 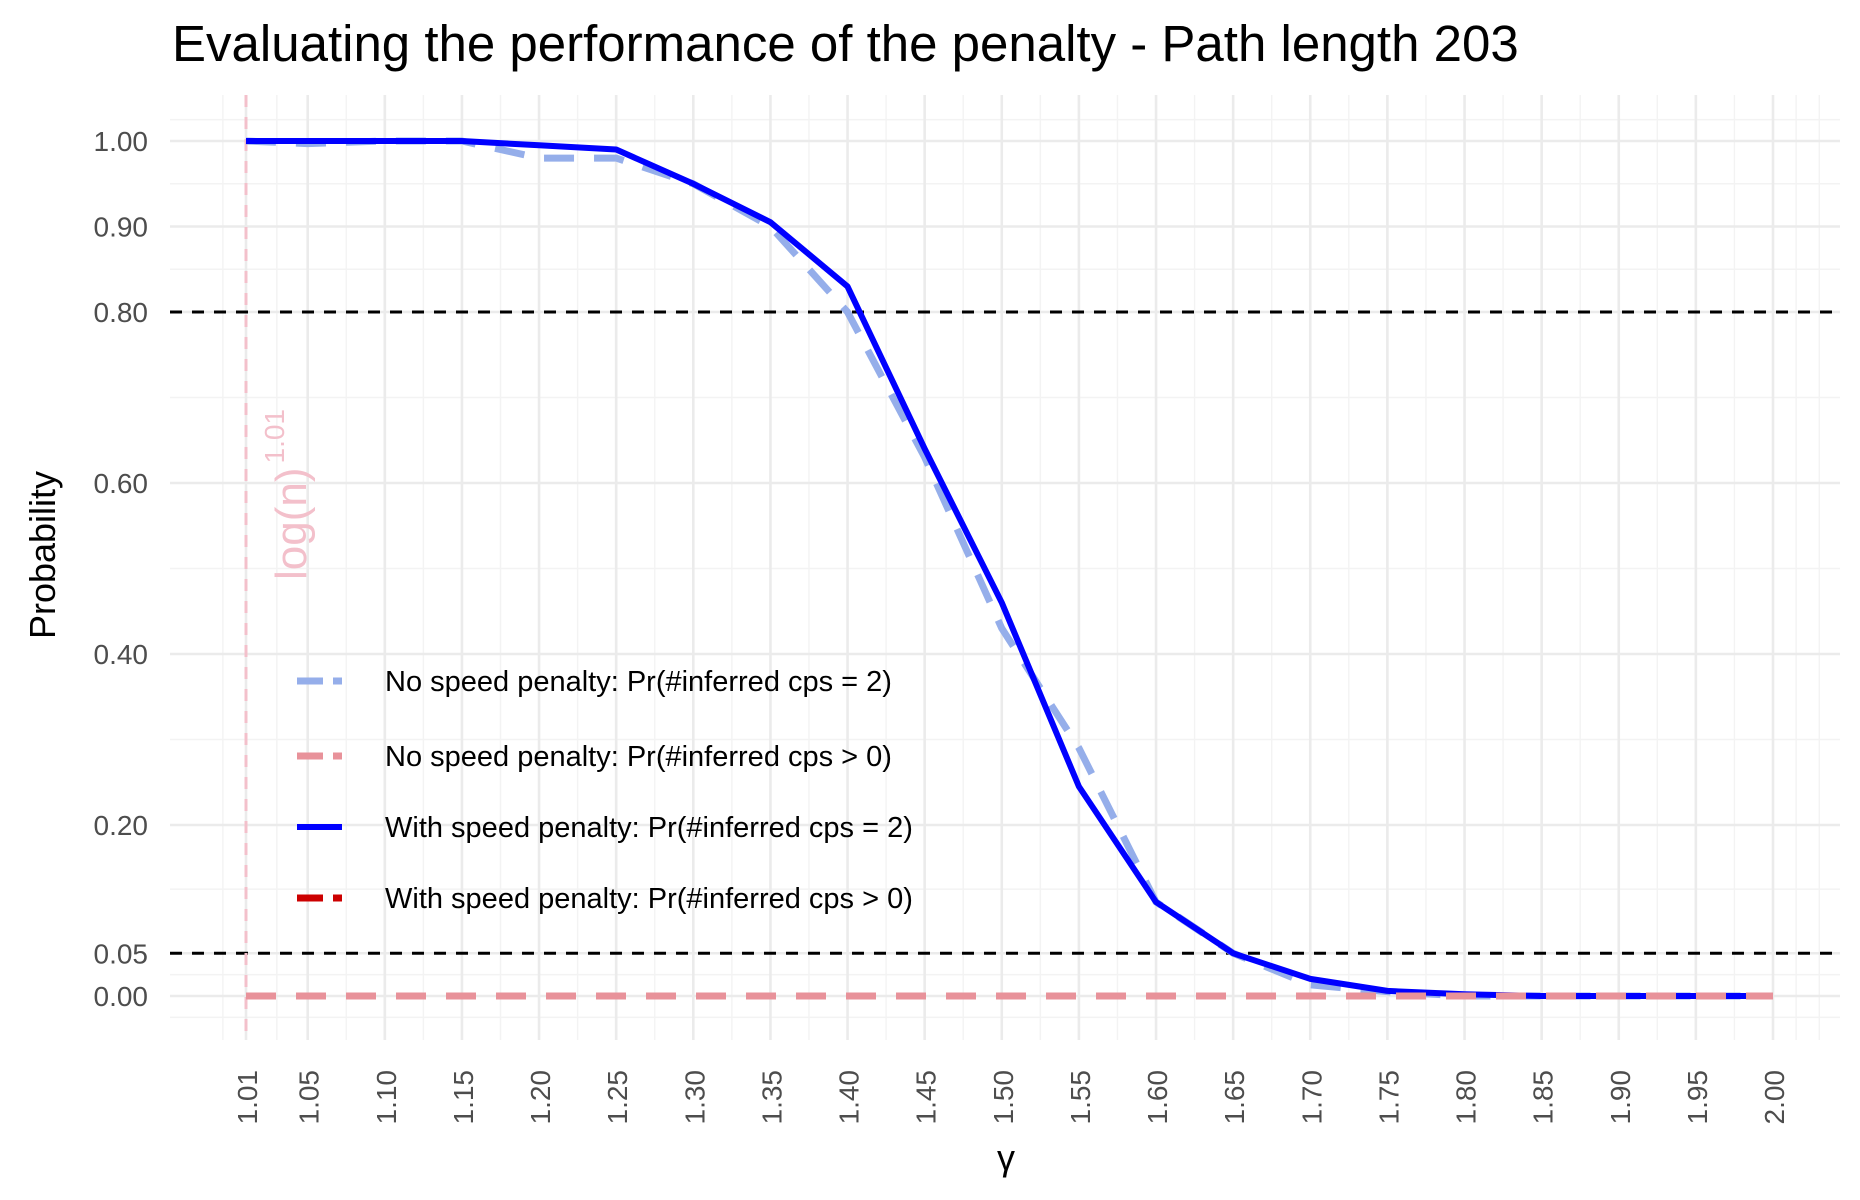 What do you see at coordinates (121, 825) in the screenshot?
I see `y-tick-label: 0.20` at bounding box center [121, 825].